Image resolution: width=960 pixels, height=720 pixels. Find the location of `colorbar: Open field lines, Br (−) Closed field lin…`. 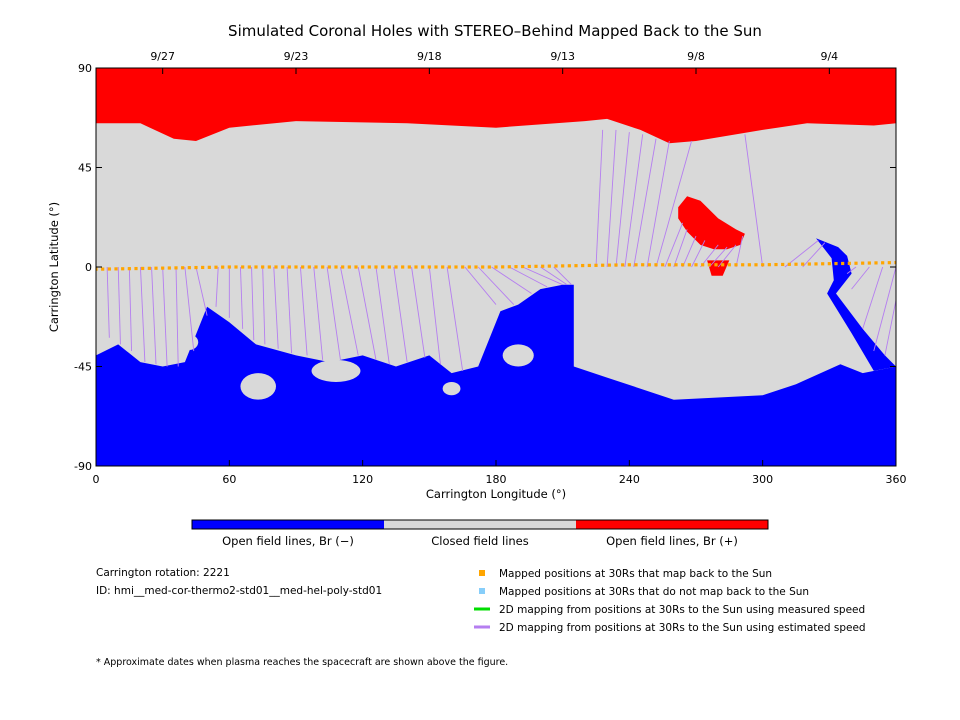

colorbar: Open field lines, Br (−) Closed field lin… is located at coordinates (480, 533).